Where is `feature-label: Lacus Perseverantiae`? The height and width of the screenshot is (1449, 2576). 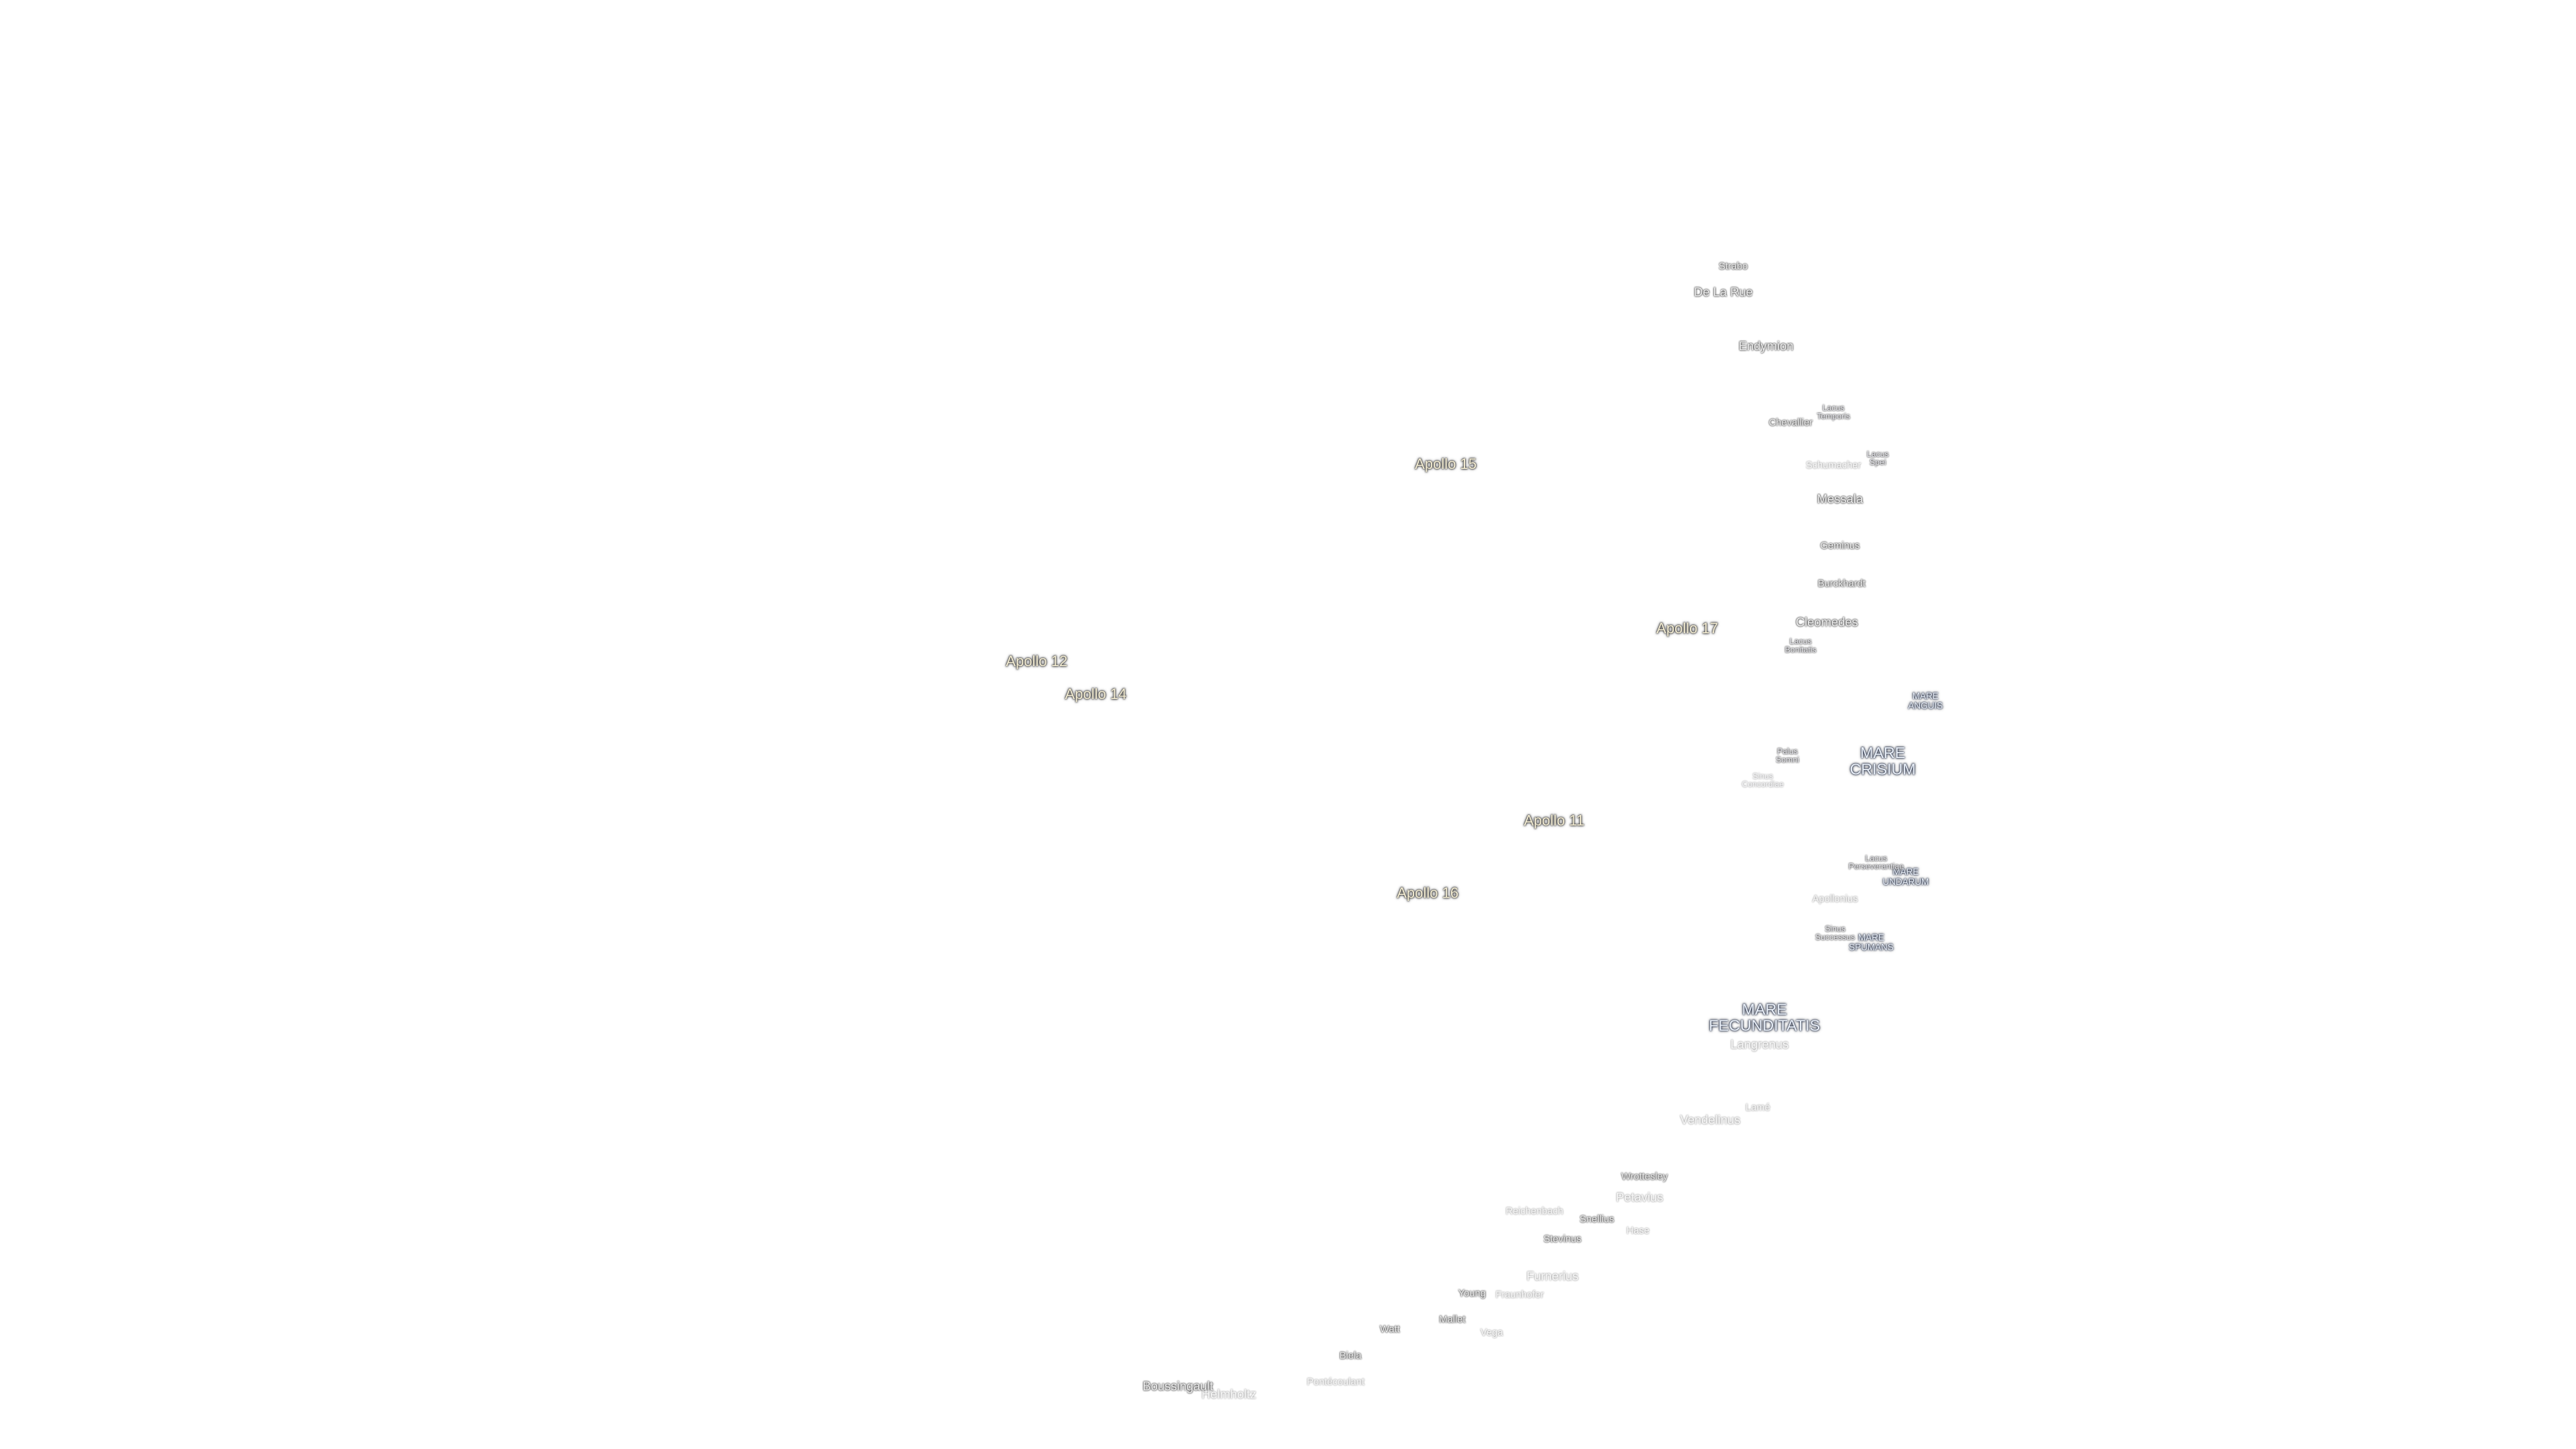 feature-label: Lacus Perseverantiae is located at coordinates (1876, 863).